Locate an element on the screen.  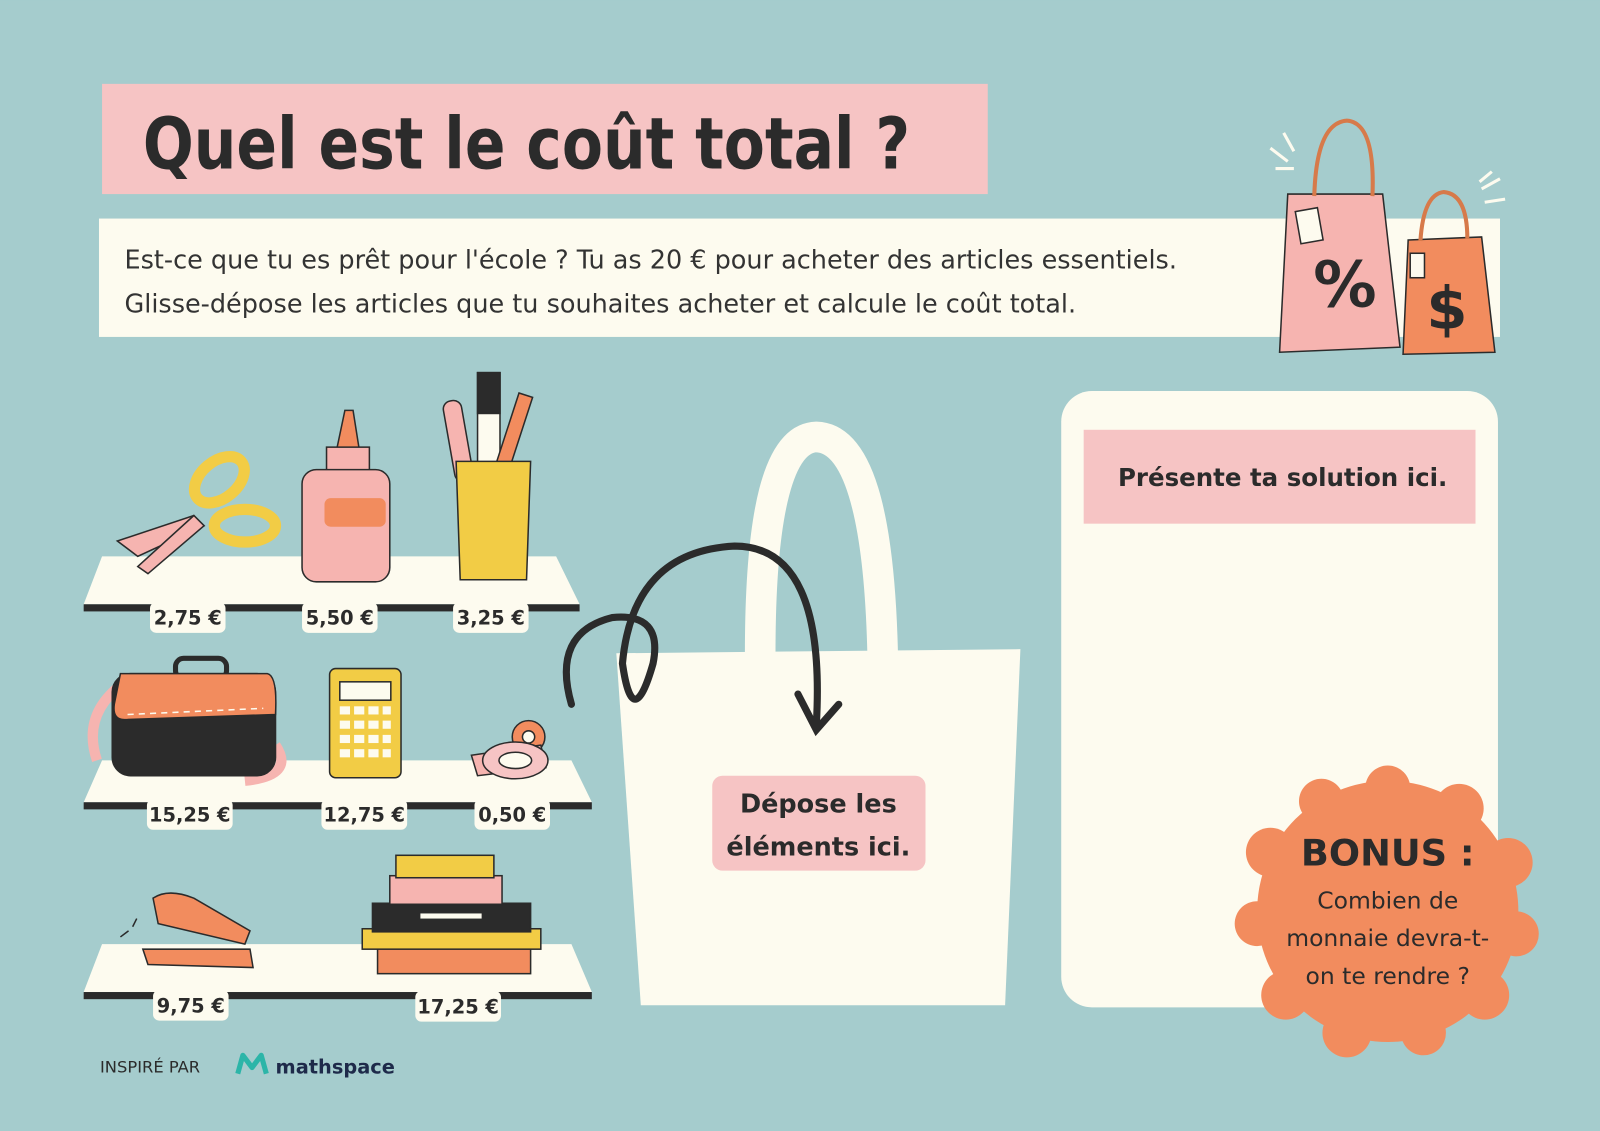
title-banner: Quel est le coût total ? is located at coordinates (545, 139).